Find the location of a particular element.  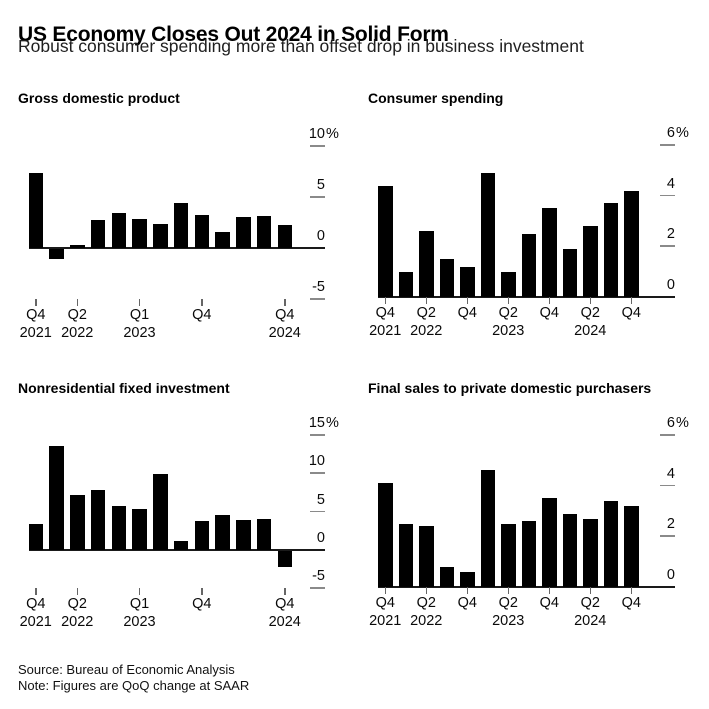

y-tick-label: 2 is located at coordinates (670, 524).